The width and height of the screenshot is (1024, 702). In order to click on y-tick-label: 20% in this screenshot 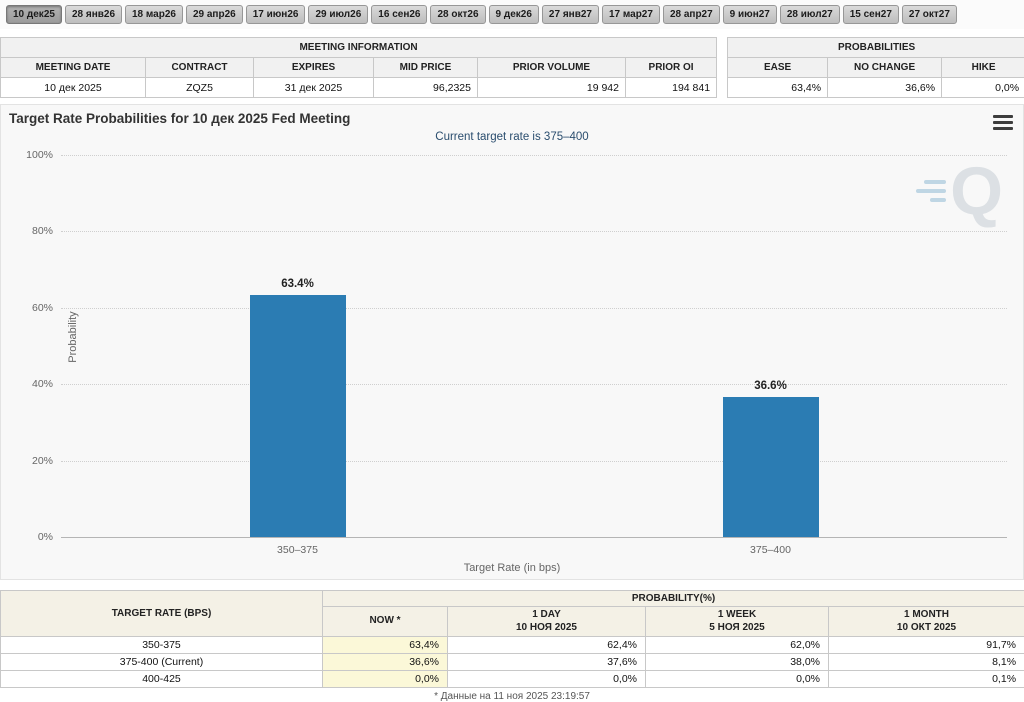, I will do `click(29, 461)`.